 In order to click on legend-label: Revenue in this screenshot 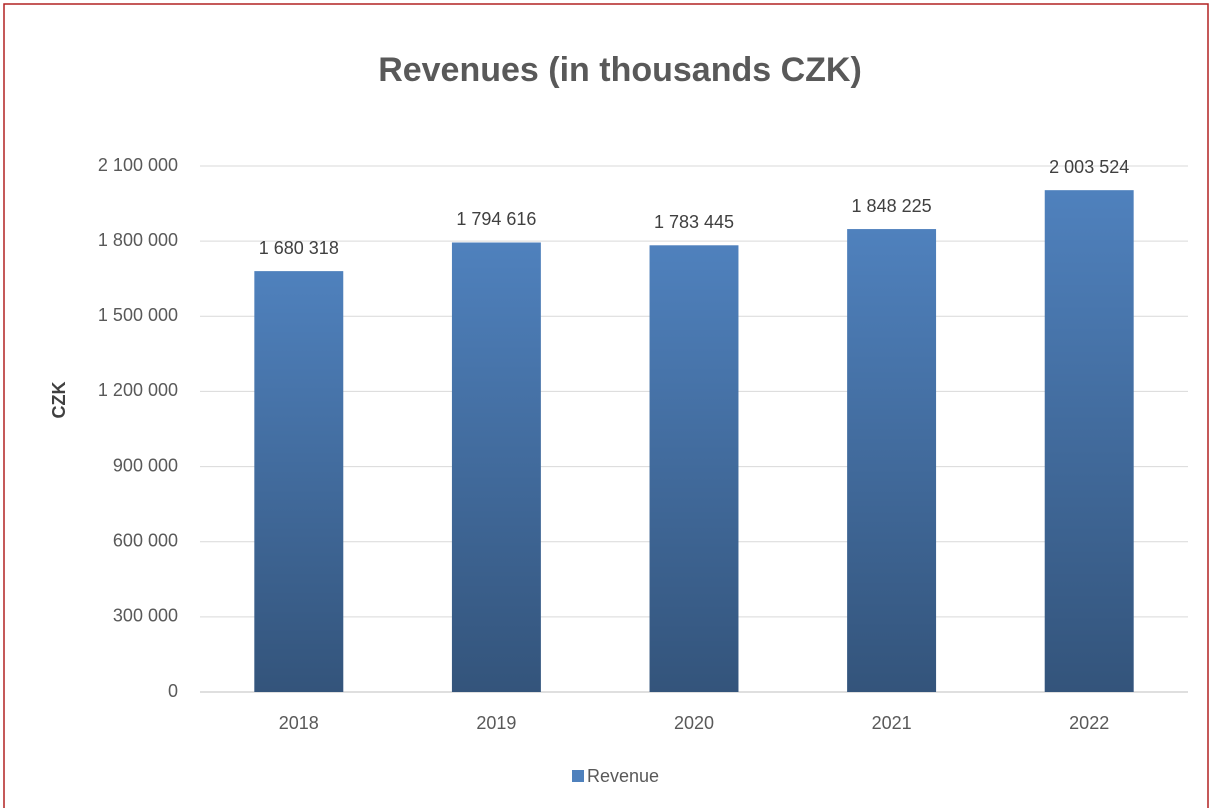, I will do `click(623, 776)`.